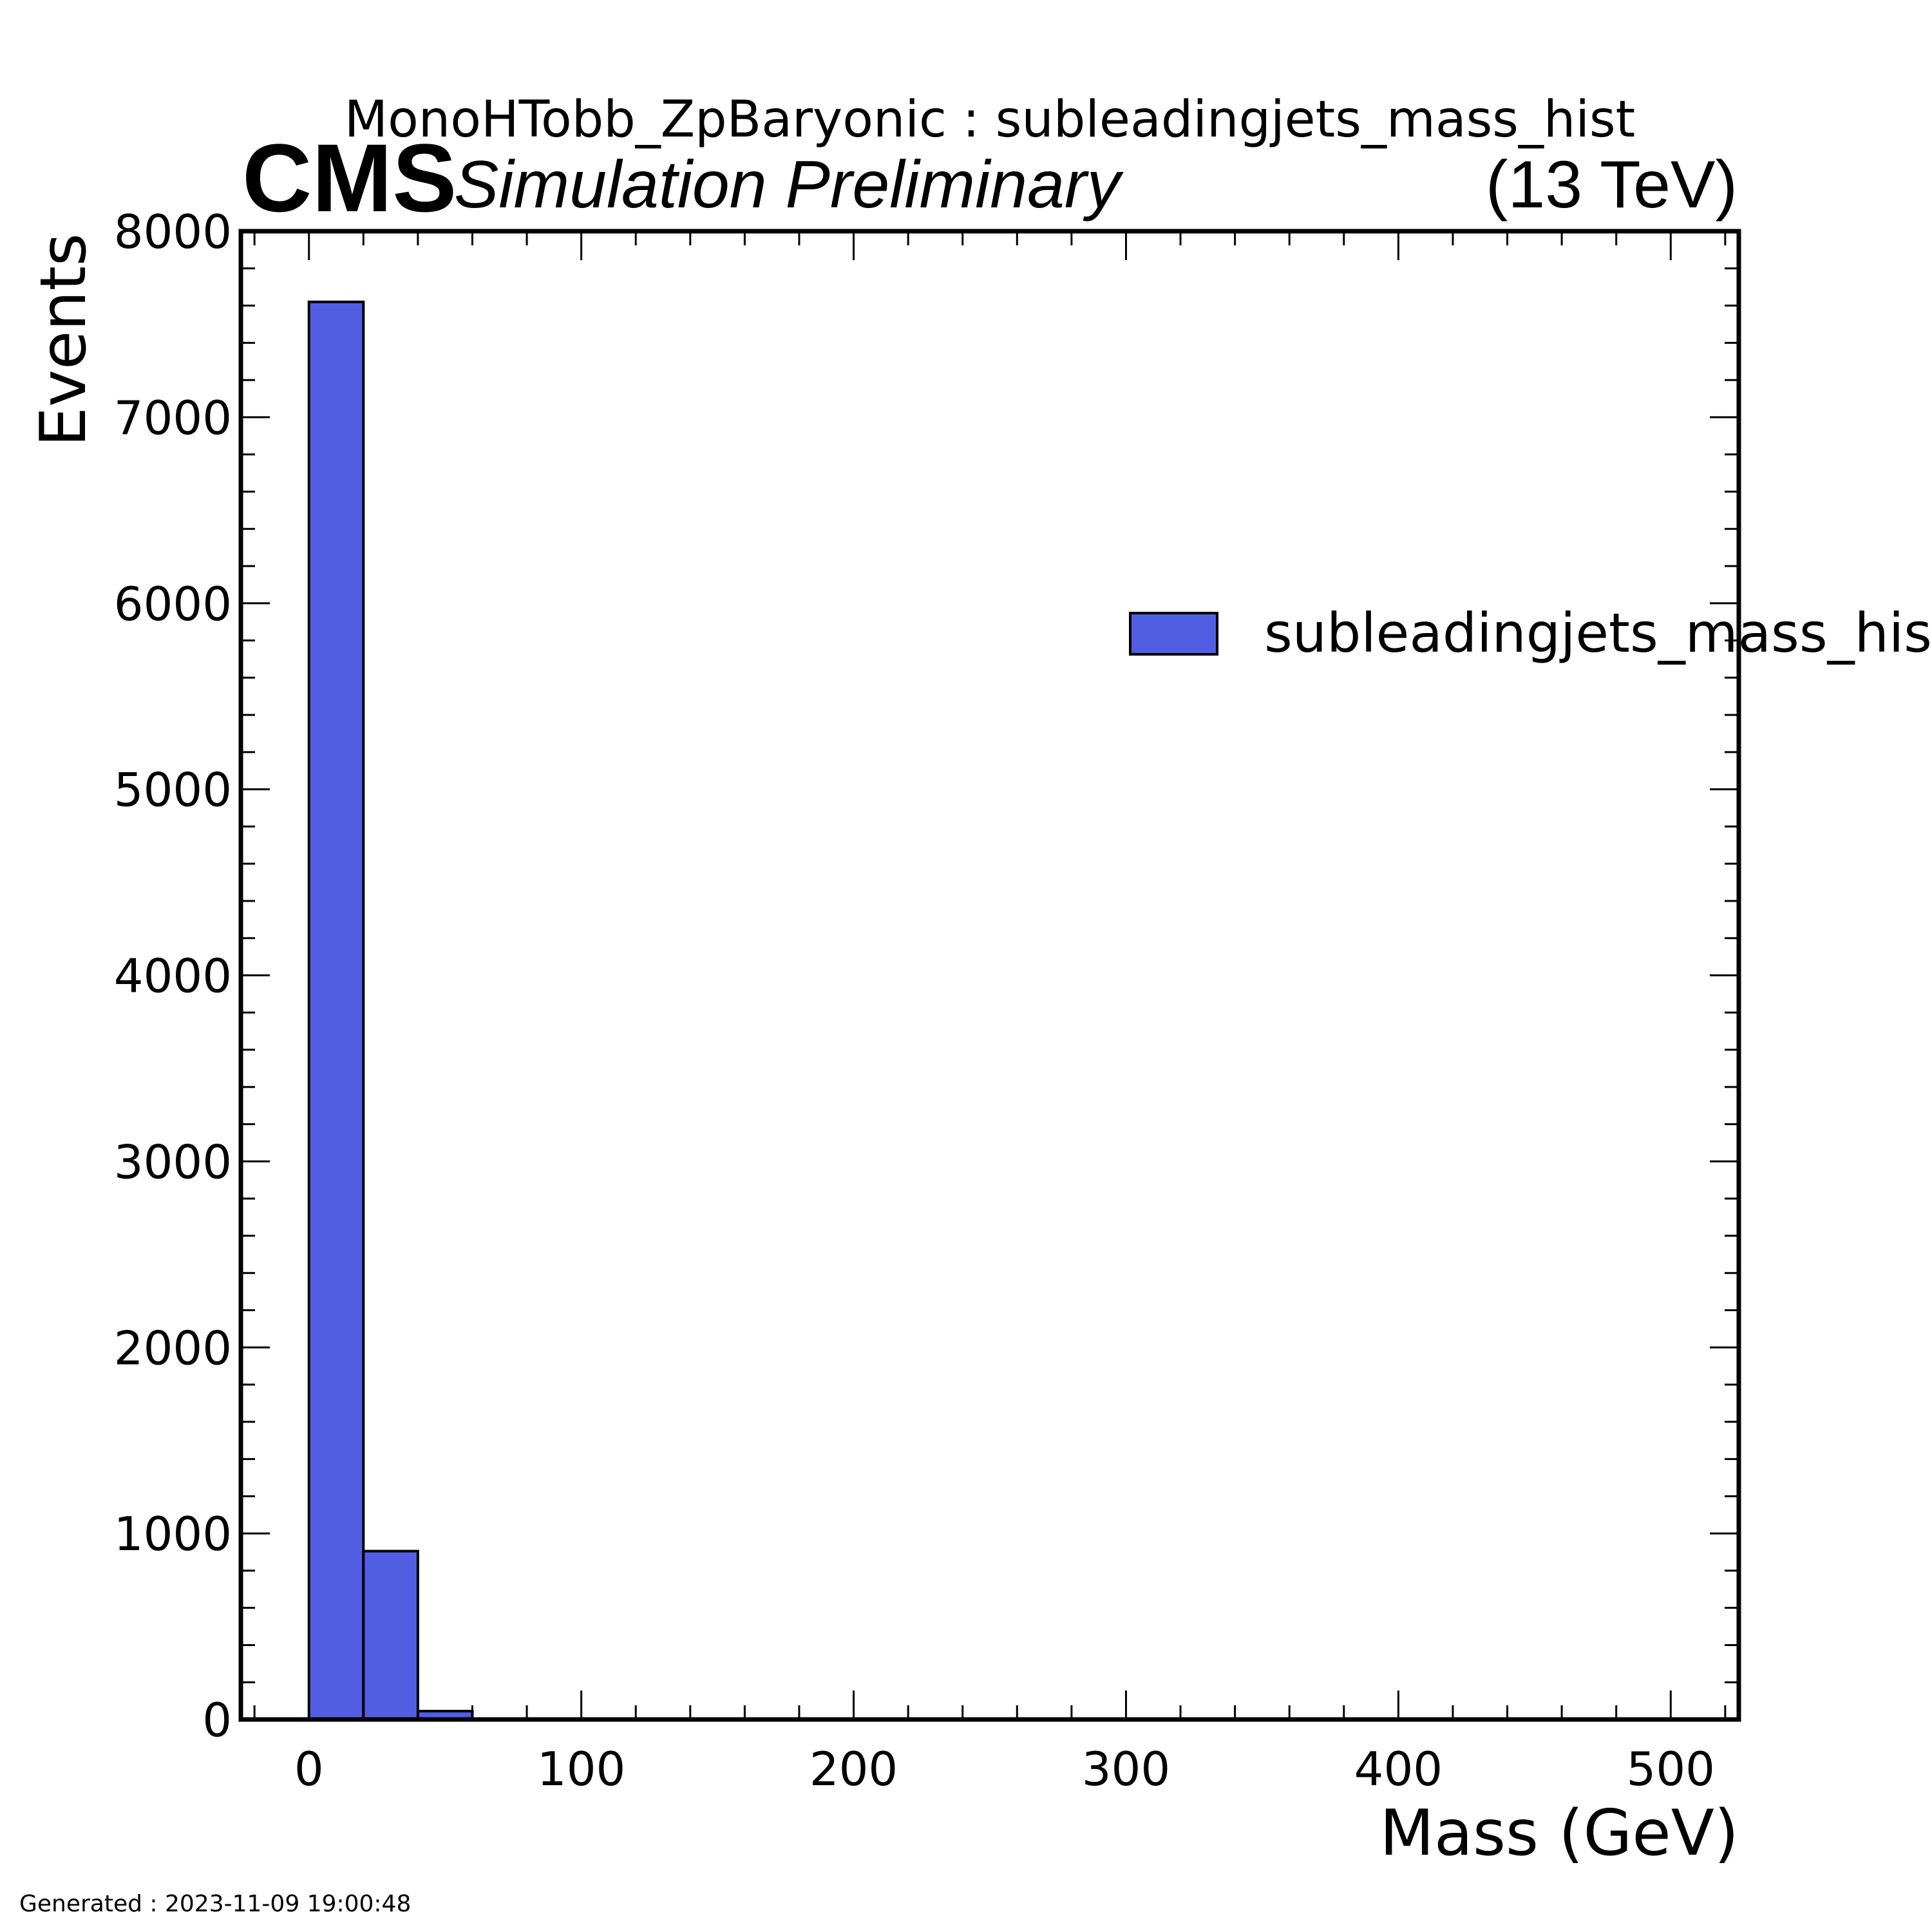 This screenshot has width=1932, height=1932. I want to click on x-axis-label: Mass (GeV), so click(1559, 1834).